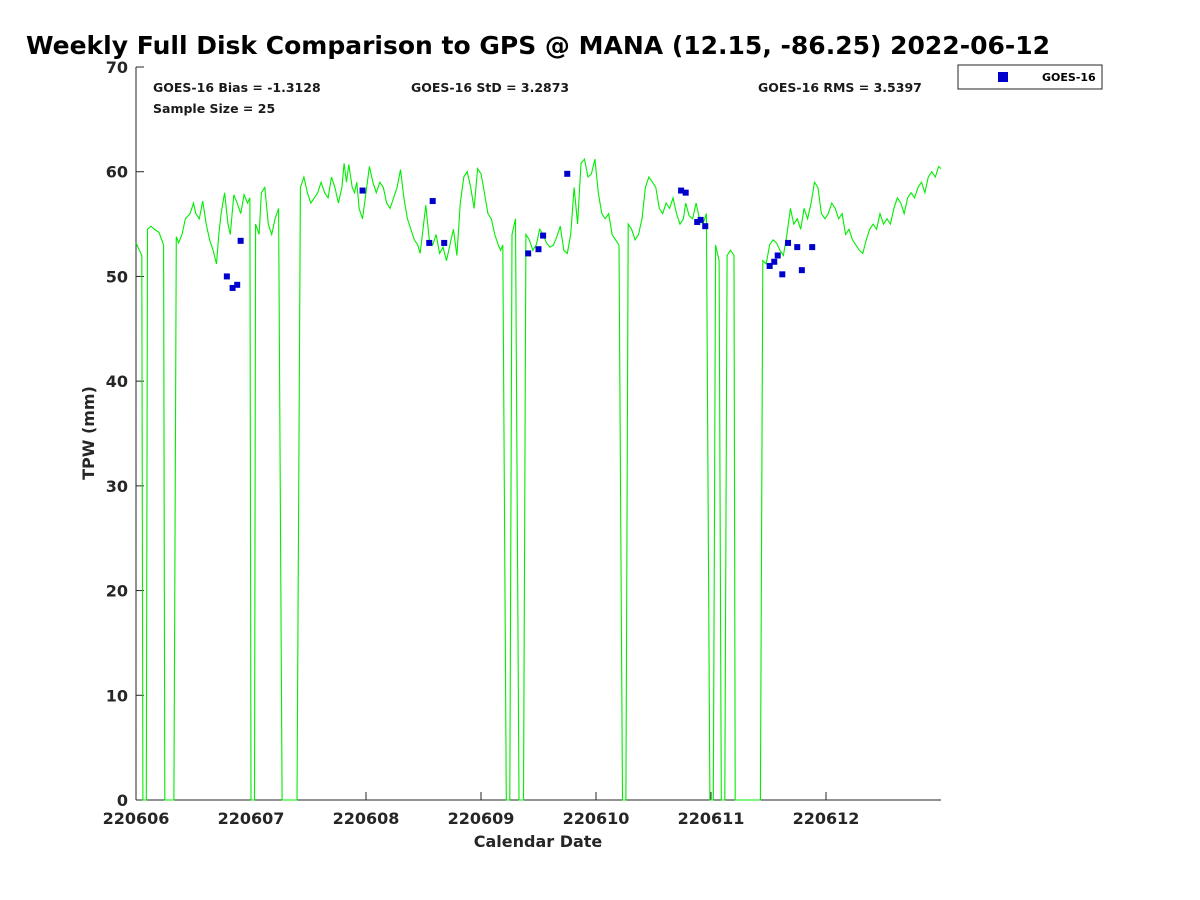  What do you see at coordinates (481, 818) in the screenshot?
I see `x-tick-label: 220609` at bounding box center [481, 818].